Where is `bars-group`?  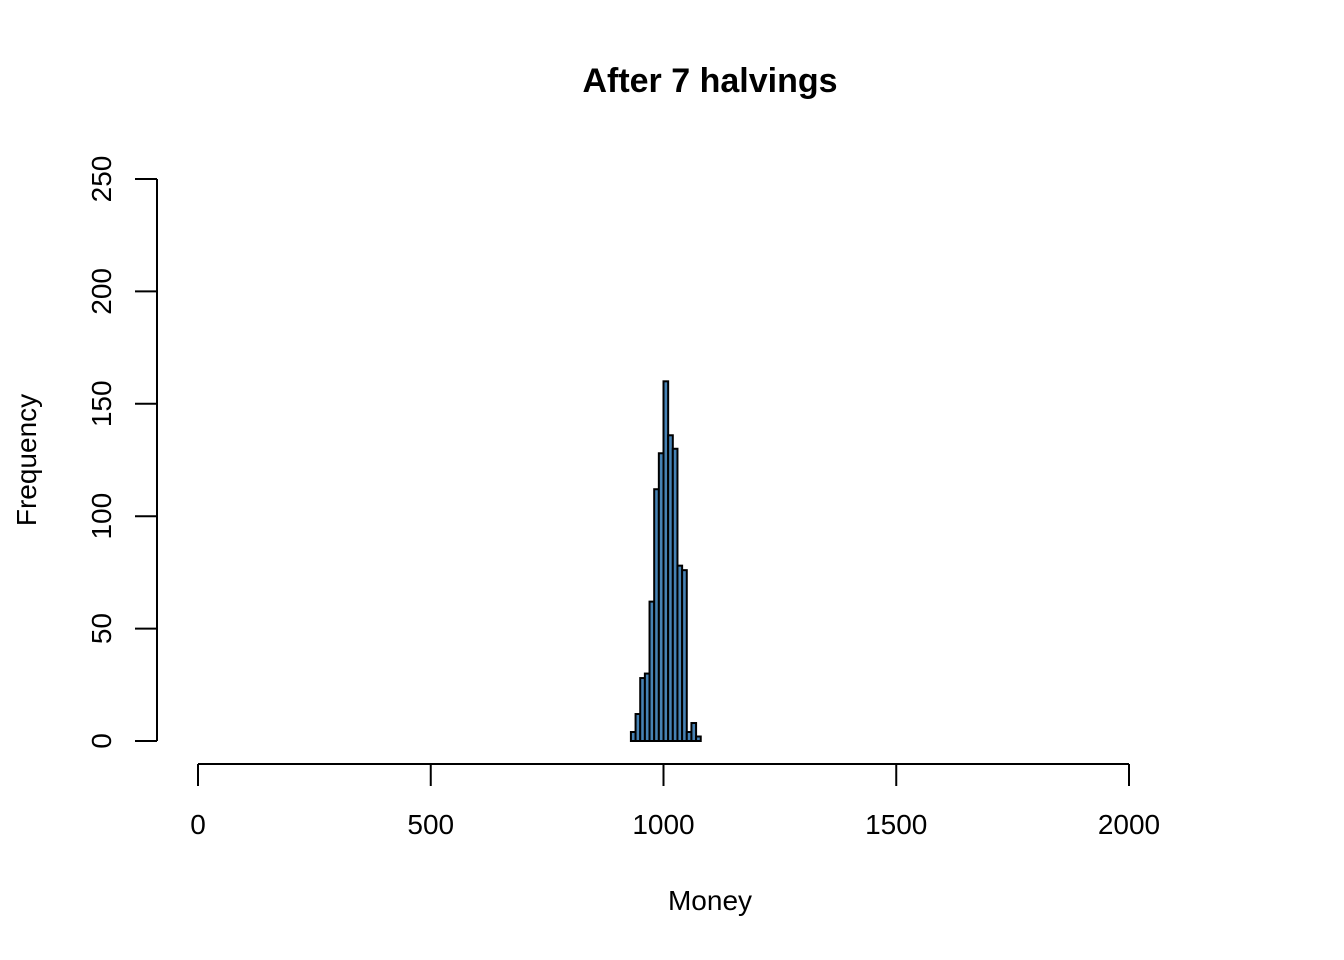 bars-group is located at coordinates (665, 561).